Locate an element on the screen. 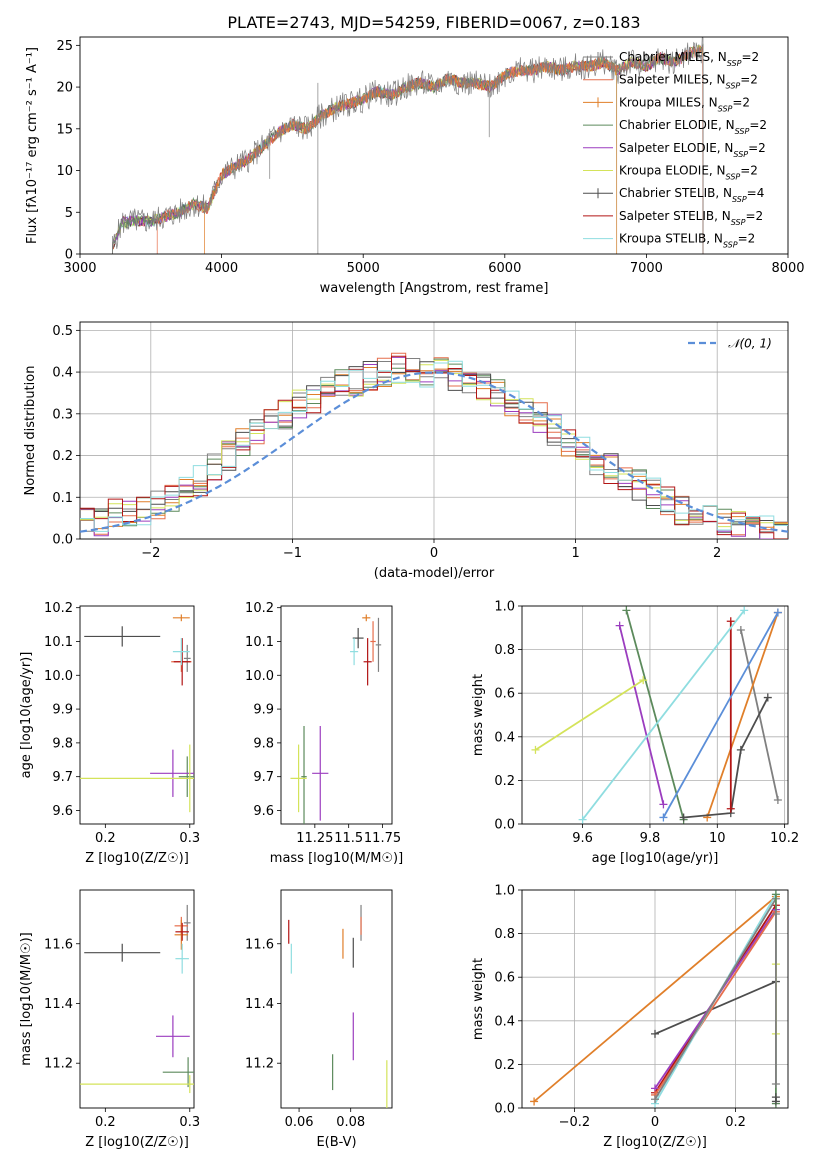  x-tick-label: 10 is located at coordinates (717, 838).